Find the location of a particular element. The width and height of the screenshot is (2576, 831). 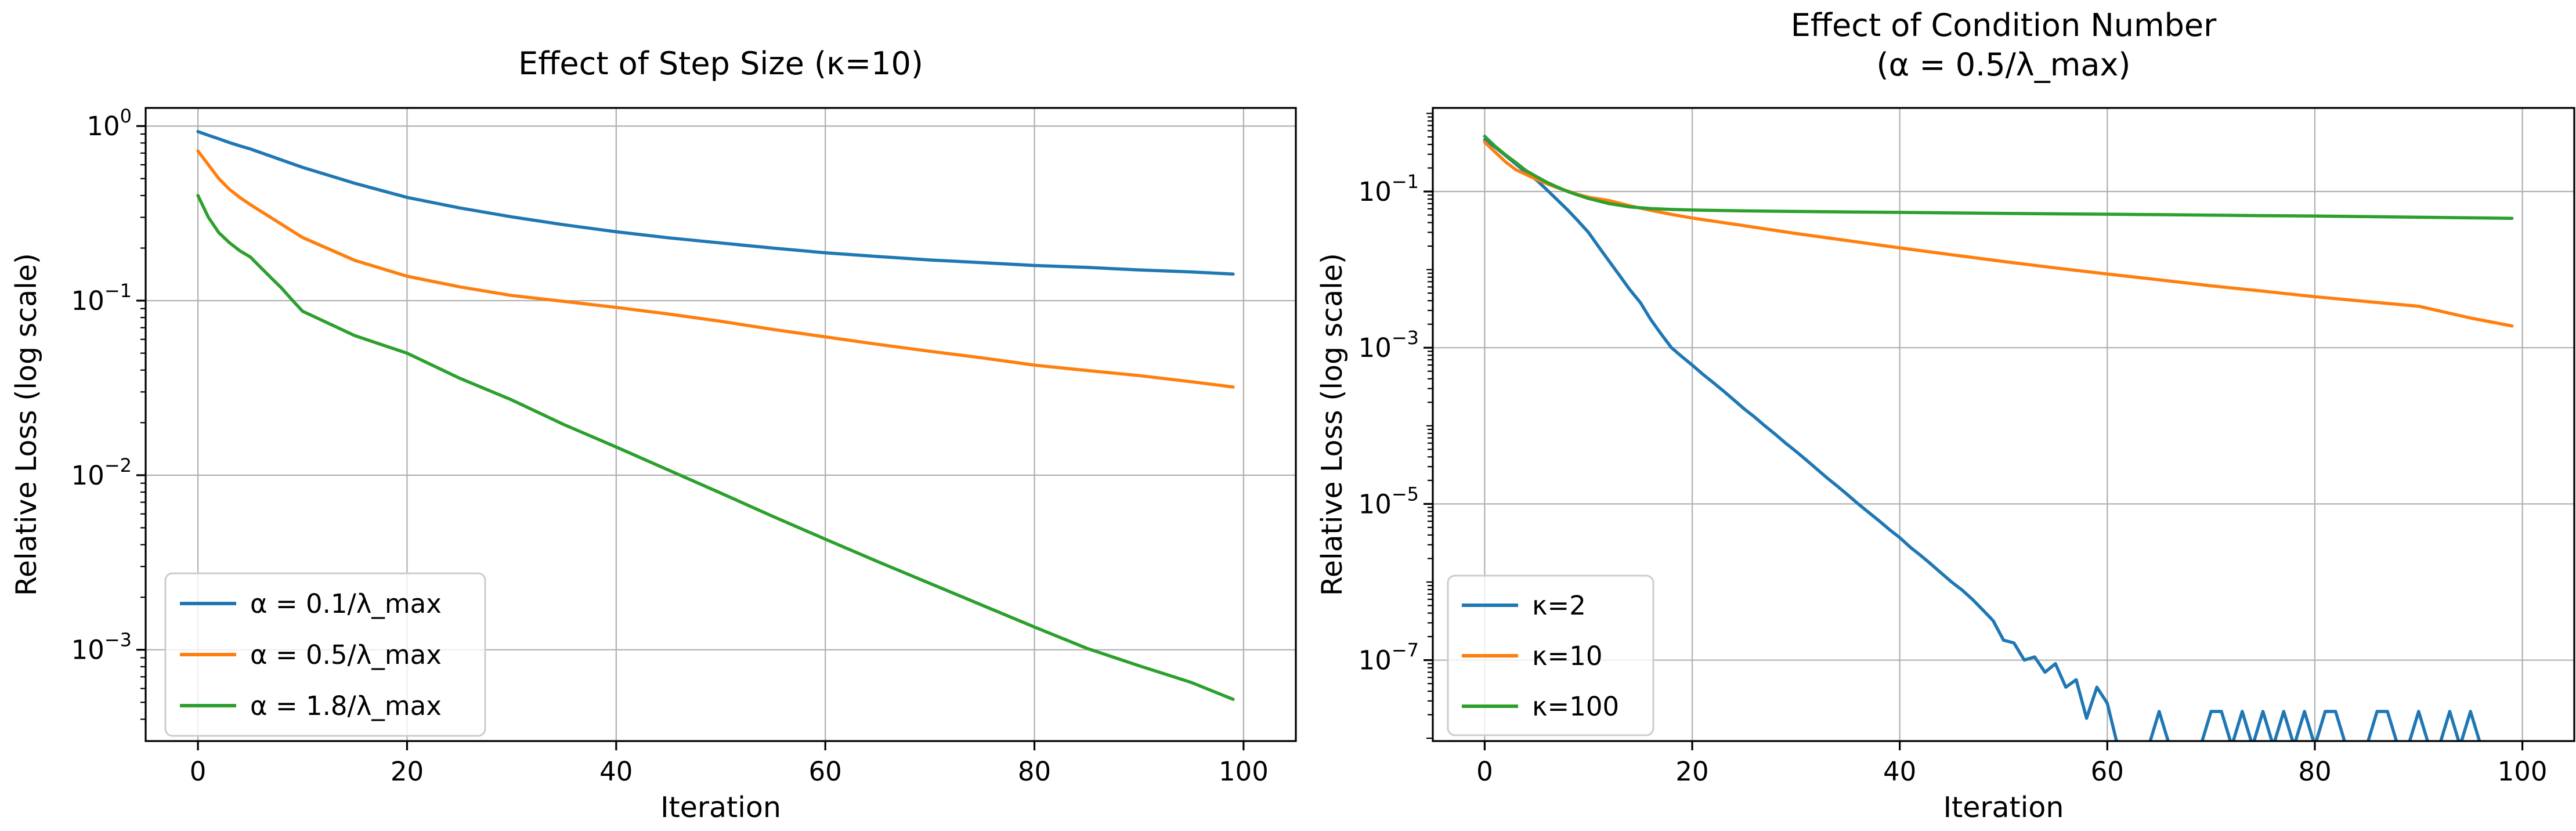

plot-title: Effect of Step Size (κ=10) is located at coordinates (720, 64).